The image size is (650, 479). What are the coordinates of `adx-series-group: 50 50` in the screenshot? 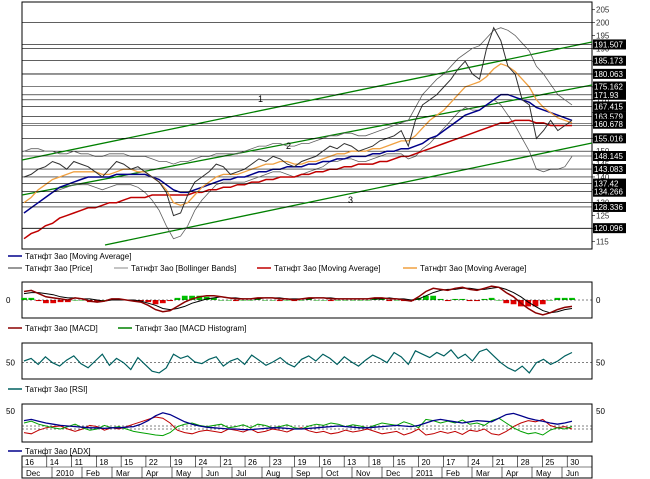 It's located at (305, 422).